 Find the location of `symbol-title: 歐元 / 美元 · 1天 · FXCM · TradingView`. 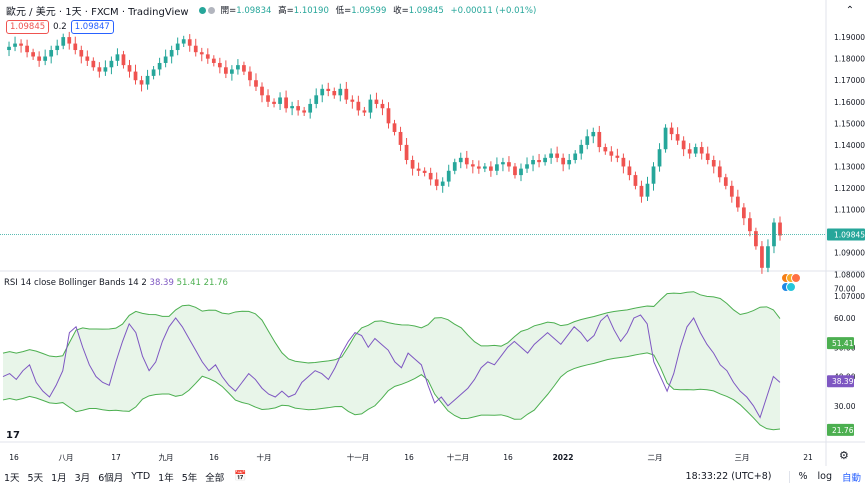

symbol-title: 歐元 / 美元 · 1天 · FXCM · TradingView is located at coordinates (97, 12).